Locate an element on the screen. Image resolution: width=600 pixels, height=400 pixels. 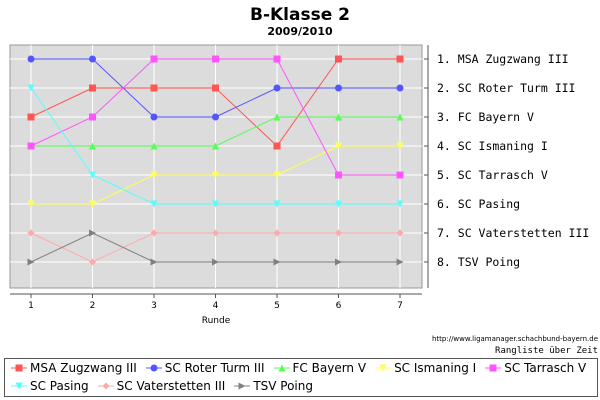
x-axis: 1 2 3 4 5 6 7 is located at coordinates (216, 302).